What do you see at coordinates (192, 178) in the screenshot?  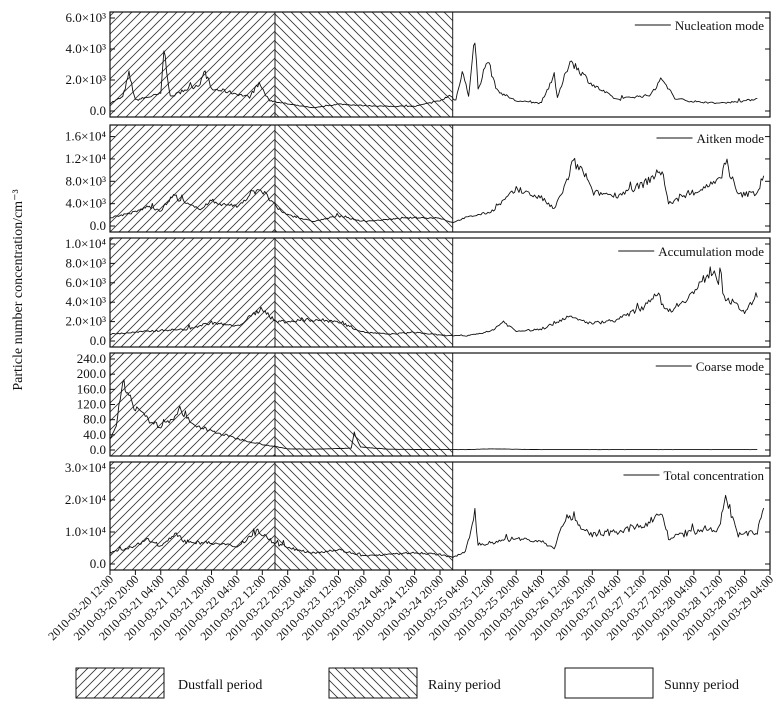 I see `dustfall-shading-aitken-mode` at bounding box center [192, 178].